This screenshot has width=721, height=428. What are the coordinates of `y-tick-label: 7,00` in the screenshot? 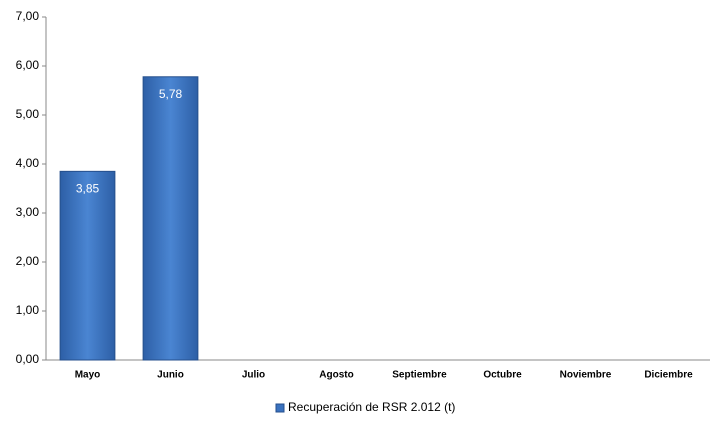 It's located at (28, 16).